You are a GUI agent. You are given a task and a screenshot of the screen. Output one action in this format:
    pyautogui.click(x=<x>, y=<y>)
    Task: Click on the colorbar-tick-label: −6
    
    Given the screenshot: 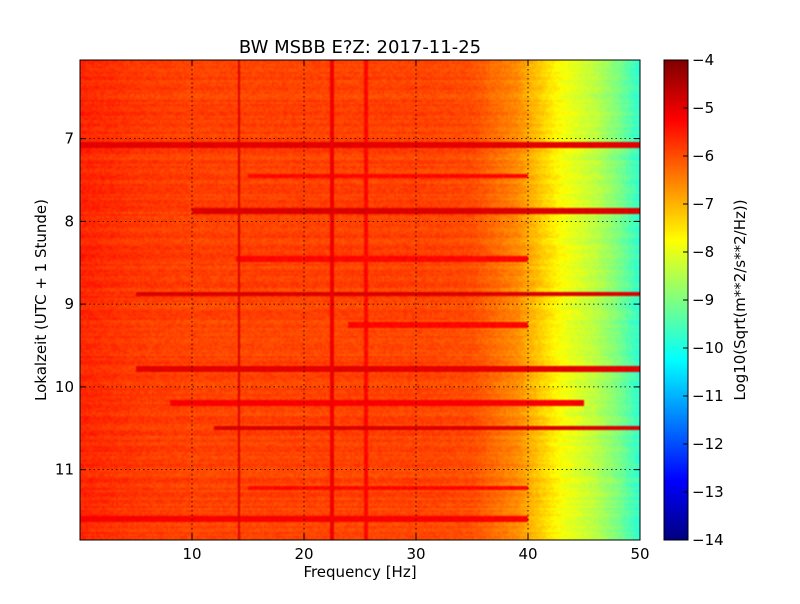 What is the action you would take?
    pyautogui.click(x=703, y=156)
    